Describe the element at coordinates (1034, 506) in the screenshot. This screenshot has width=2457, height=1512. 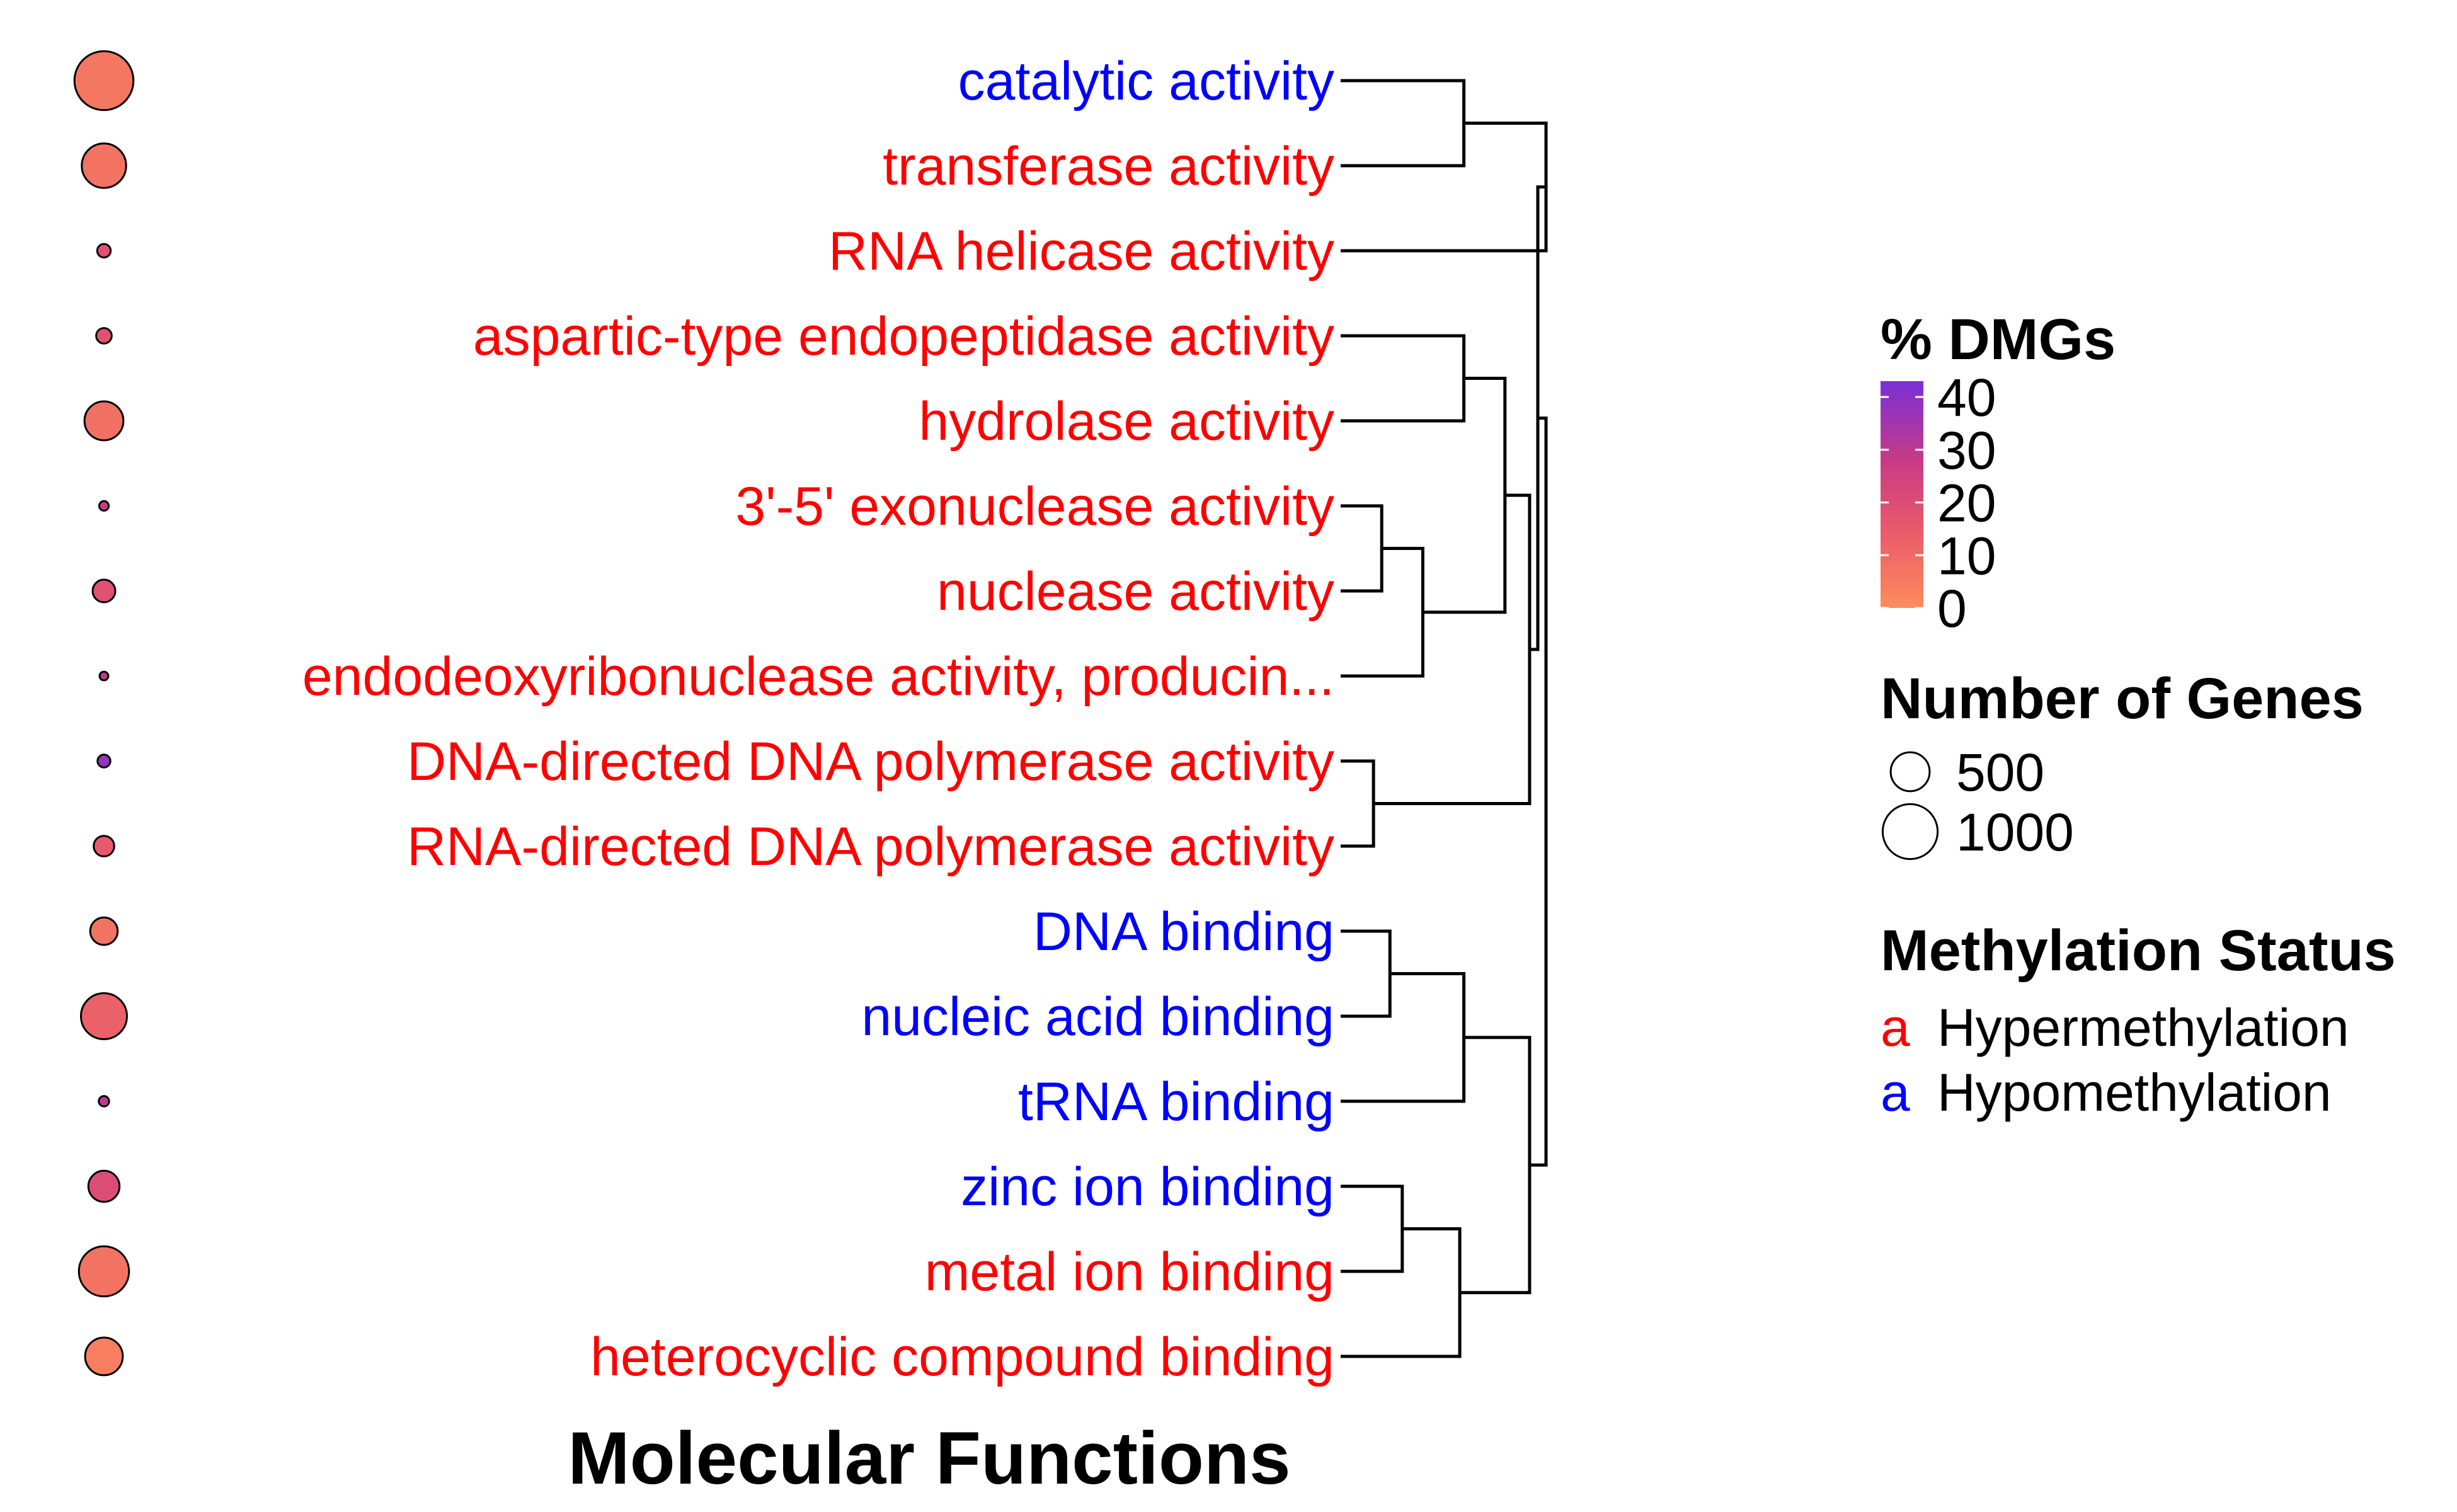
I see `term-label: 3'-5' exonuclease activity` at that location.